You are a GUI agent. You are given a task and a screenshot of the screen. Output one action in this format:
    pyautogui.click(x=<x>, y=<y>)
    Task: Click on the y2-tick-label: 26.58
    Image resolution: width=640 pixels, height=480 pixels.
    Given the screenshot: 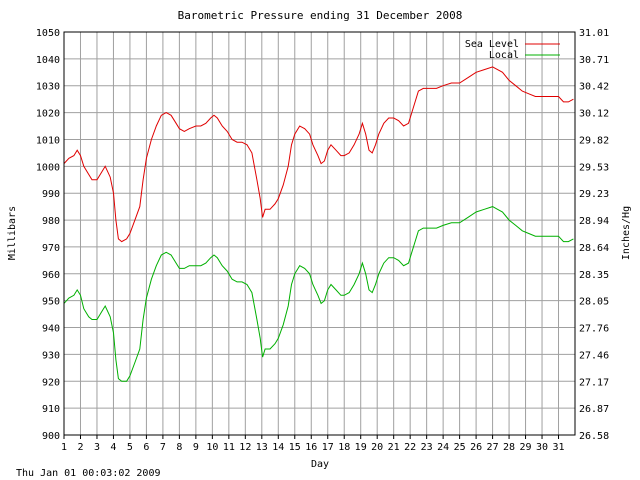 What is the action you would take?
    pyautogui.click(x=594, y=436)
    